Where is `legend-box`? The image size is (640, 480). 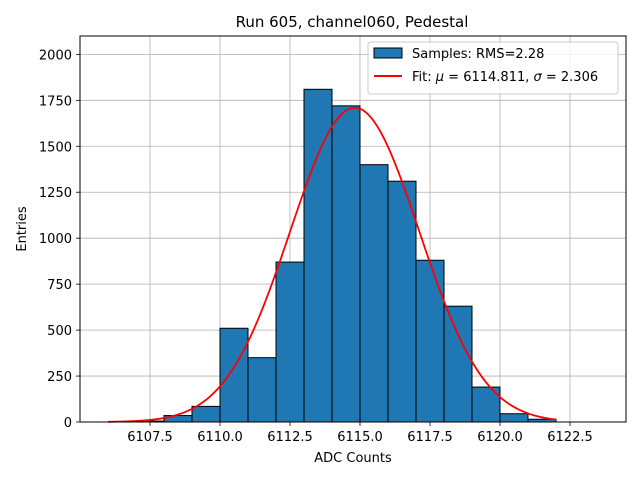
legend-box is located at coordinates (493, 68).